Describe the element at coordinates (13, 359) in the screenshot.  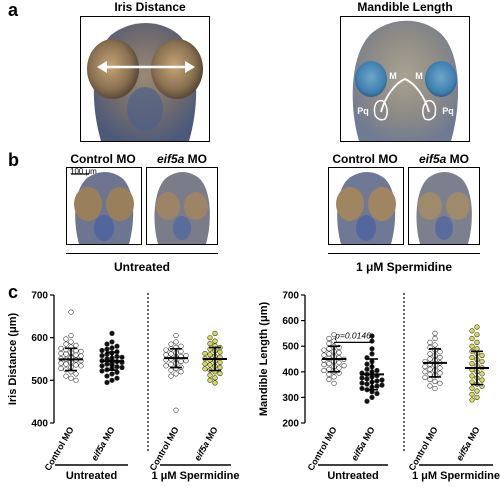
I see `y-axis-label: Iris Distance (μm)` at that location.